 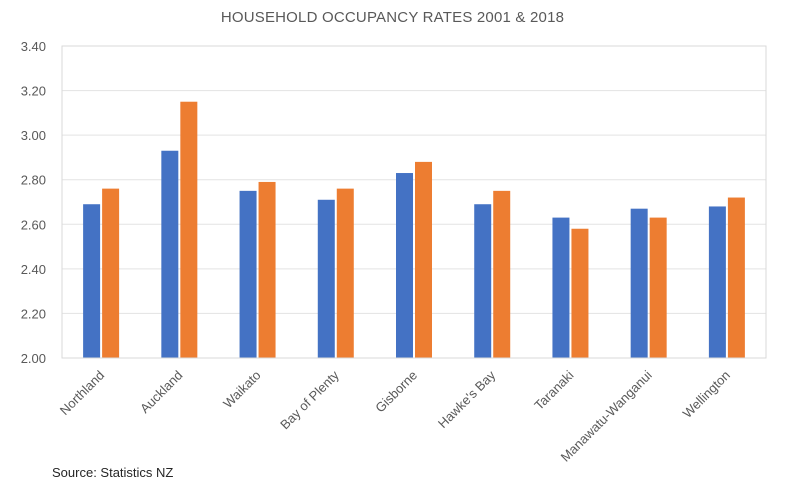 What do you see at coordinates (82, 393) in the screenshot?
I see `x-tick-label: Northland` at bounding box center [82, 393].